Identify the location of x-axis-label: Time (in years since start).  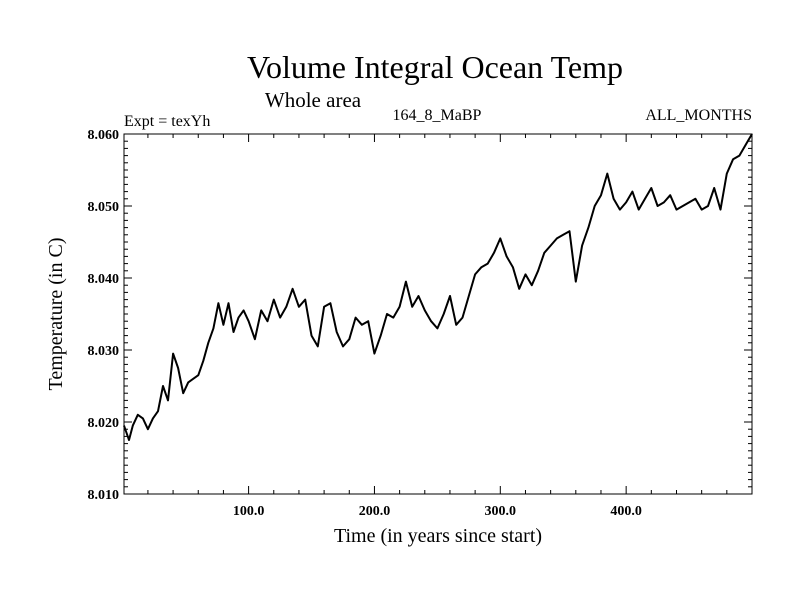
(438, 536).